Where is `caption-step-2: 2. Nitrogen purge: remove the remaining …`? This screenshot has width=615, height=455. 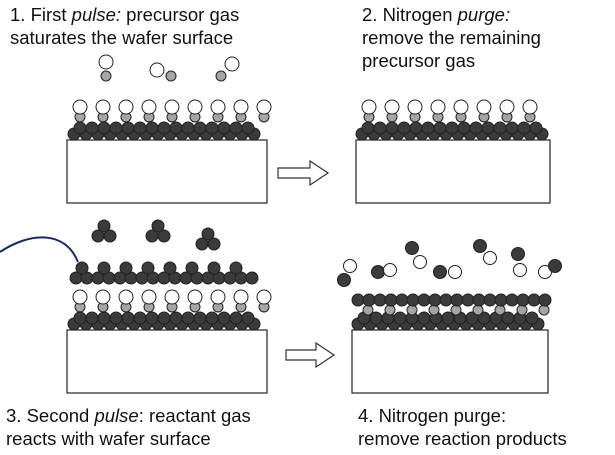 caption-step-2: 2. Nitrogen purge: remove the remaining … is located at coordinates (451, 37).